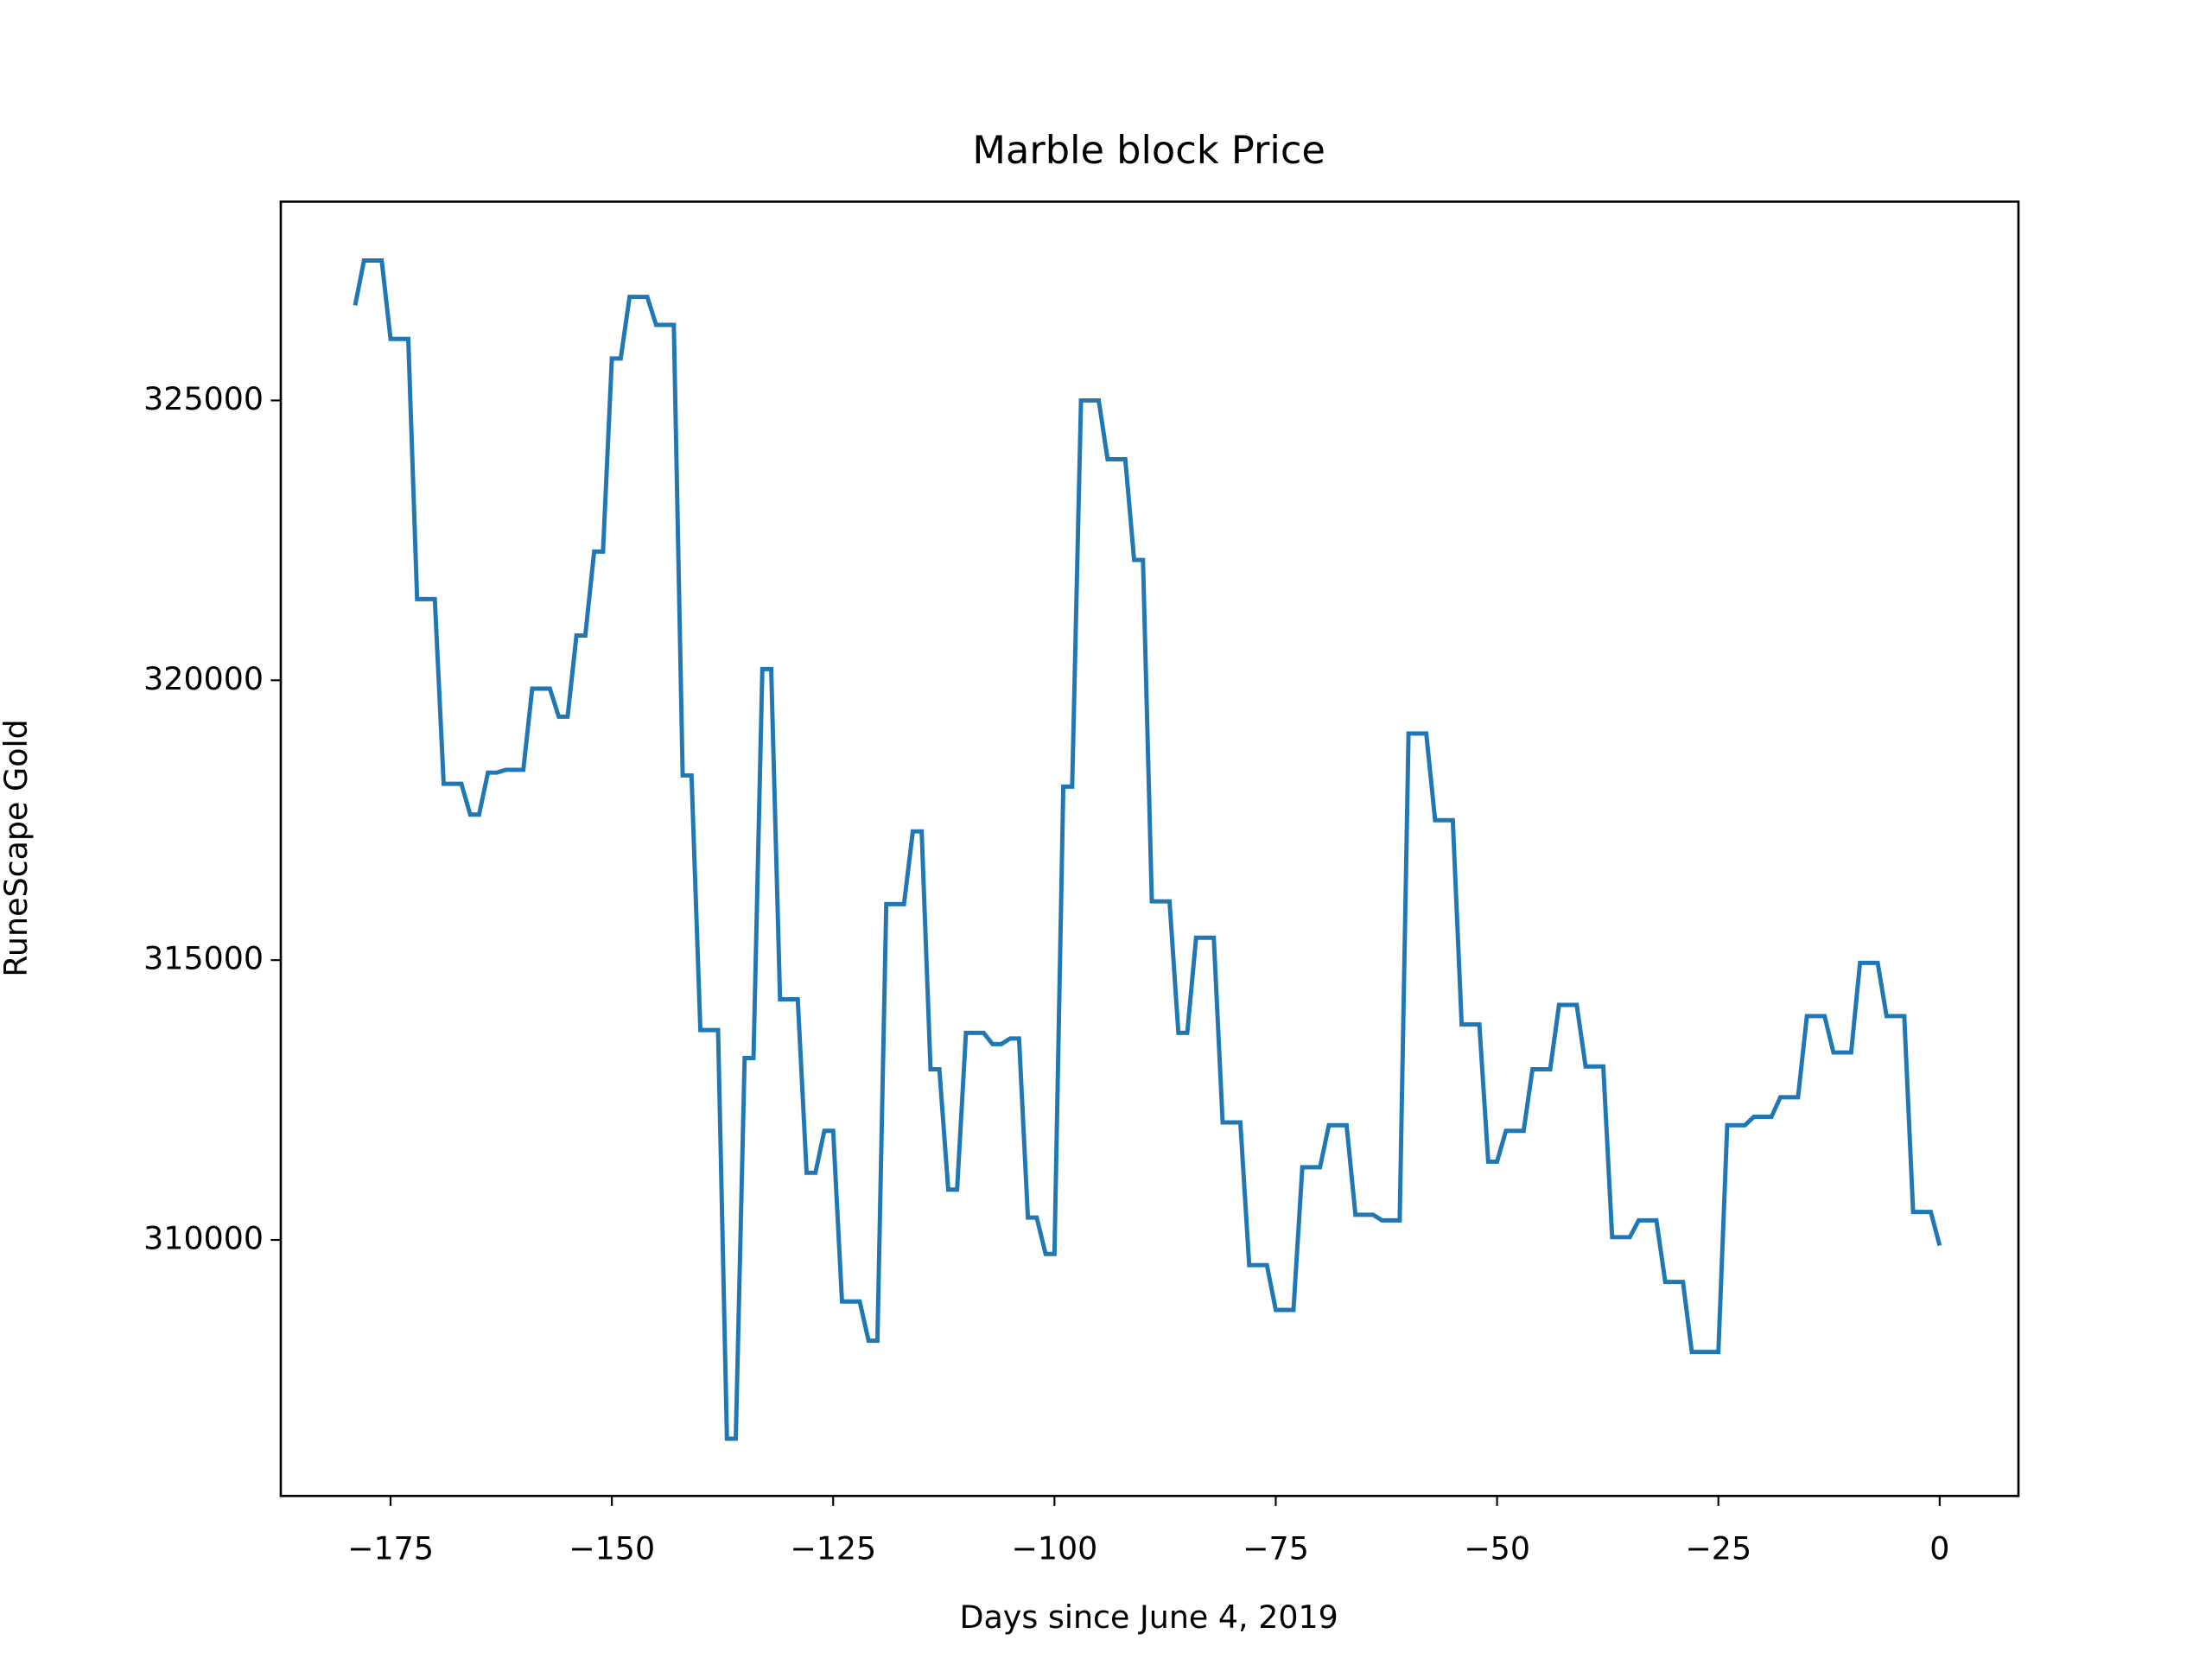 The width and height of the screenshot is (2212, 1659). Describe the element at coordinates (1054, 1548) in the screenshot. I see `x-tick-label: −100` at that location.